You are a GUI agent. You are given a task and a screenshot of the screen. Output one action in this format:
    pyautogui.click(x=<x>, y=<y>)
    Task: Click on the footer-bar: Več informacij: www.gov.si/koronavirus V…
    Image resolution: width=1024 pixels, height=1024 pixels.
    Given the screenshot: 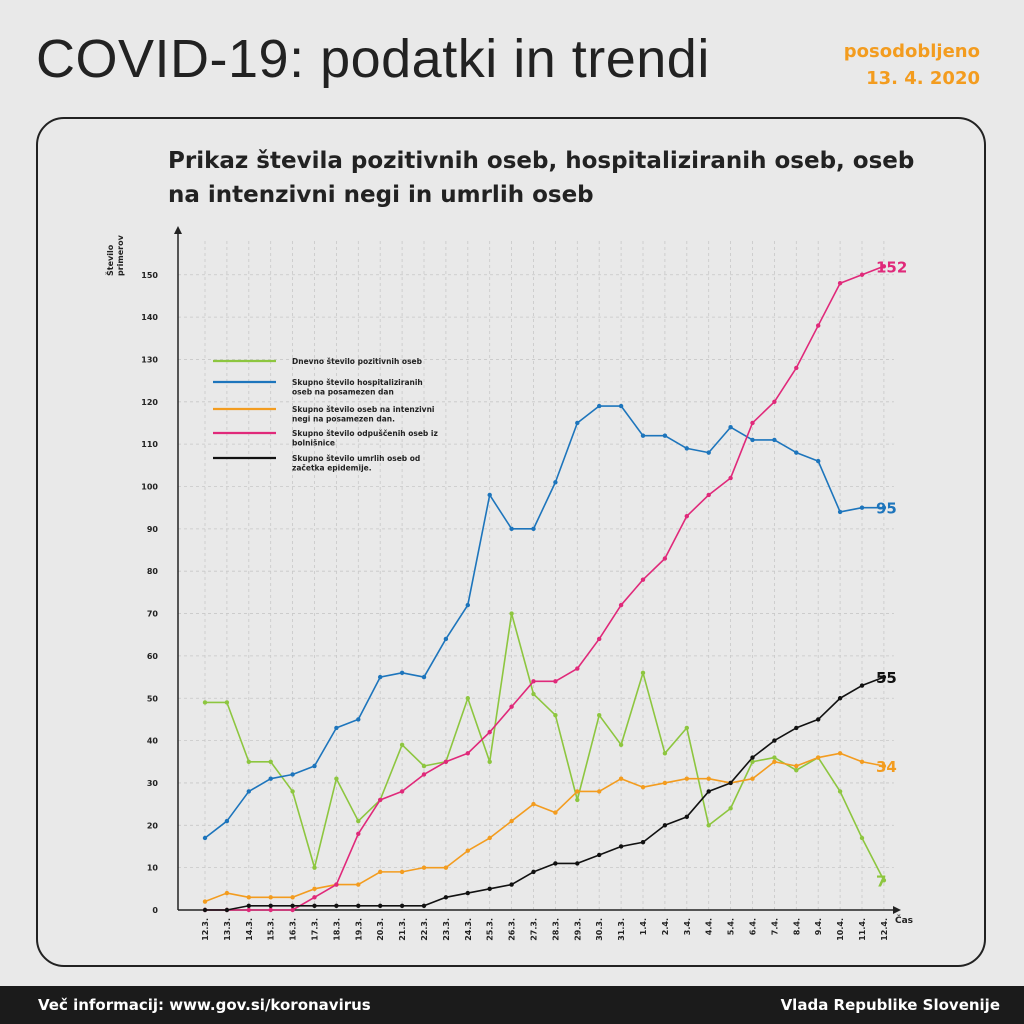 What is the action you would take?
    pyautogui.click(x=512, y=1005)
    